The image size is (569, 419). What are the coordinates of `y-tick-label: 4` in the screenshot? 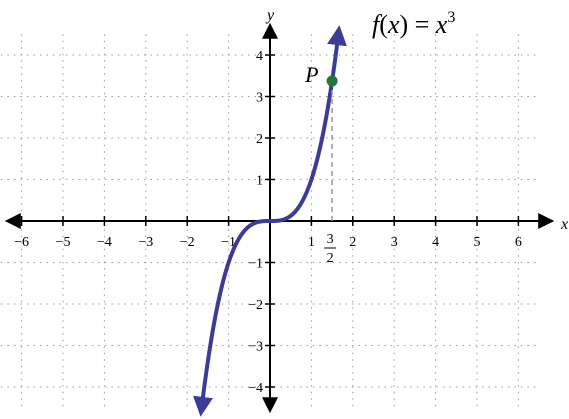 It's located at (259, 56).